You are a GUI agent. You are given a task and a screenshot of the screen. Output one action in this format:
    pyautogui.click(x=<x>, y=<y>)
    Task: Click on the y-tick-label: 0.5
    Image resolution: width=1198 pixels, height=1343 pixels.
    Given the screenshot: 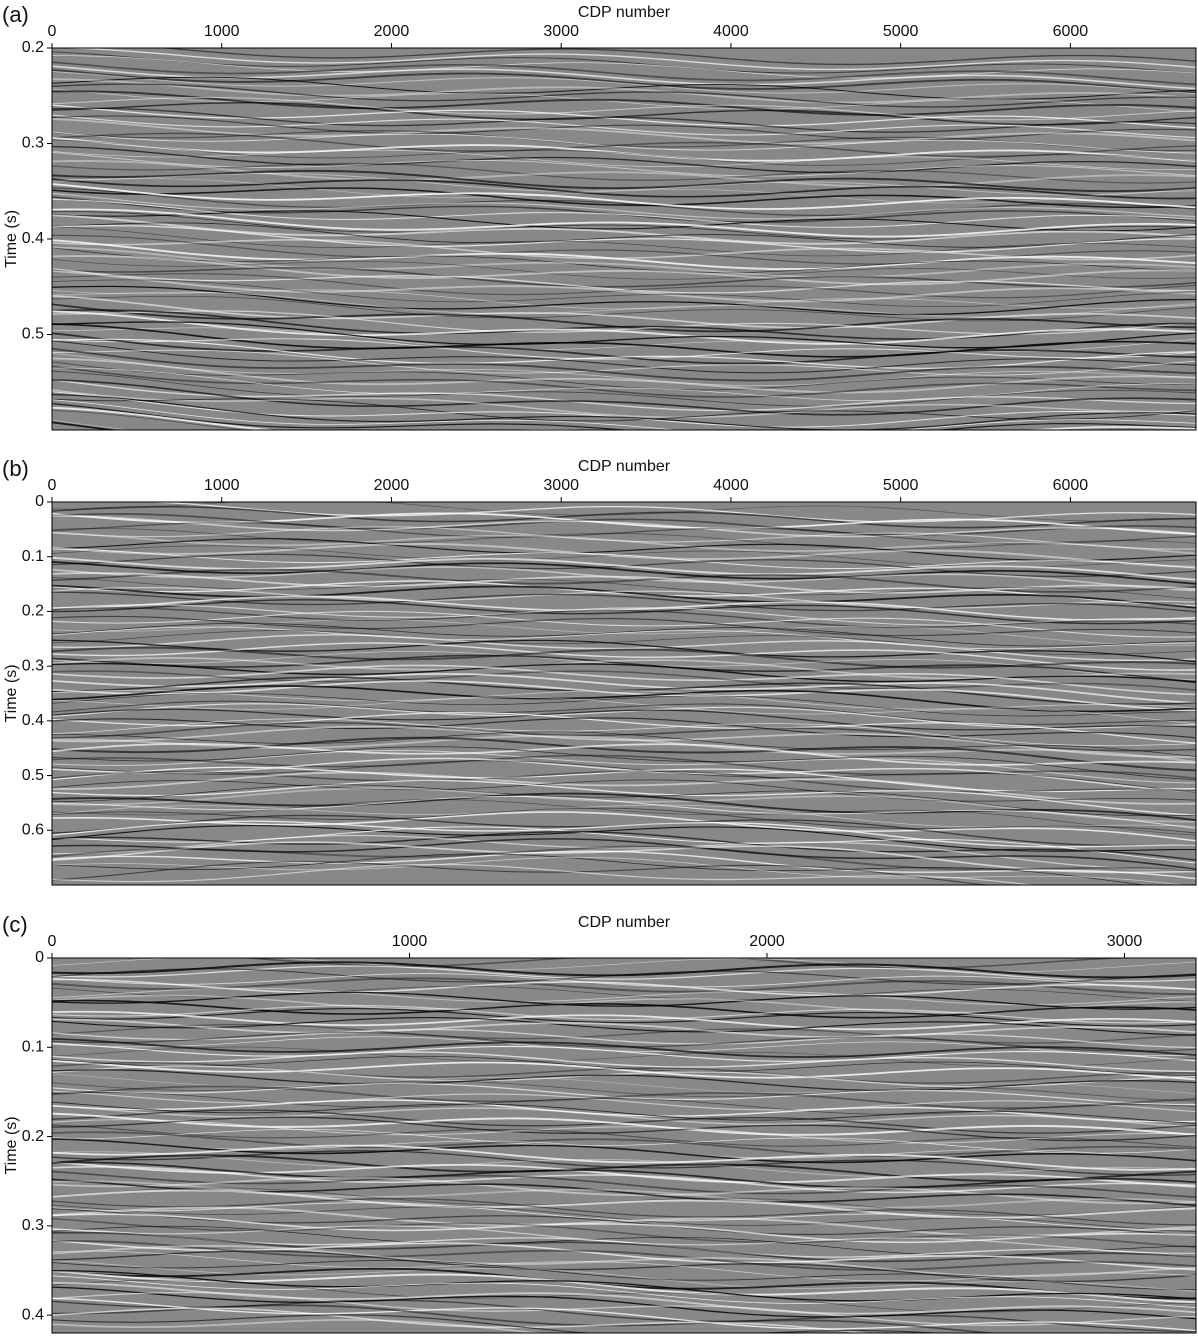 What is the action you would take?
    pyautogui.click(x=33, y=334)
    